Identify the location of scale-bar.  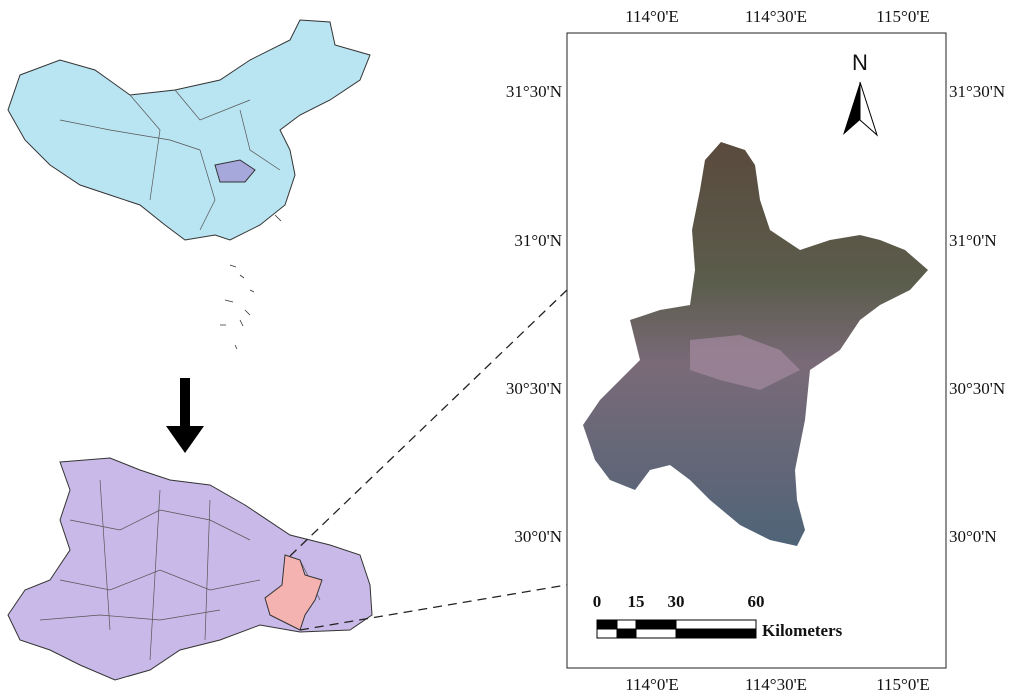
(676, 629).